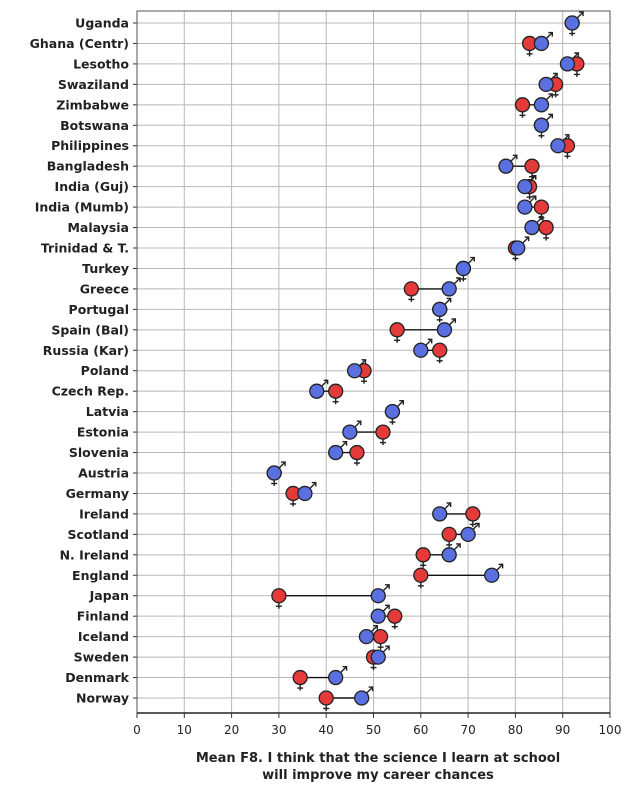 This screenshot has height=787, width=627. I want to click on category-label: Philippines, so click(90, 145).